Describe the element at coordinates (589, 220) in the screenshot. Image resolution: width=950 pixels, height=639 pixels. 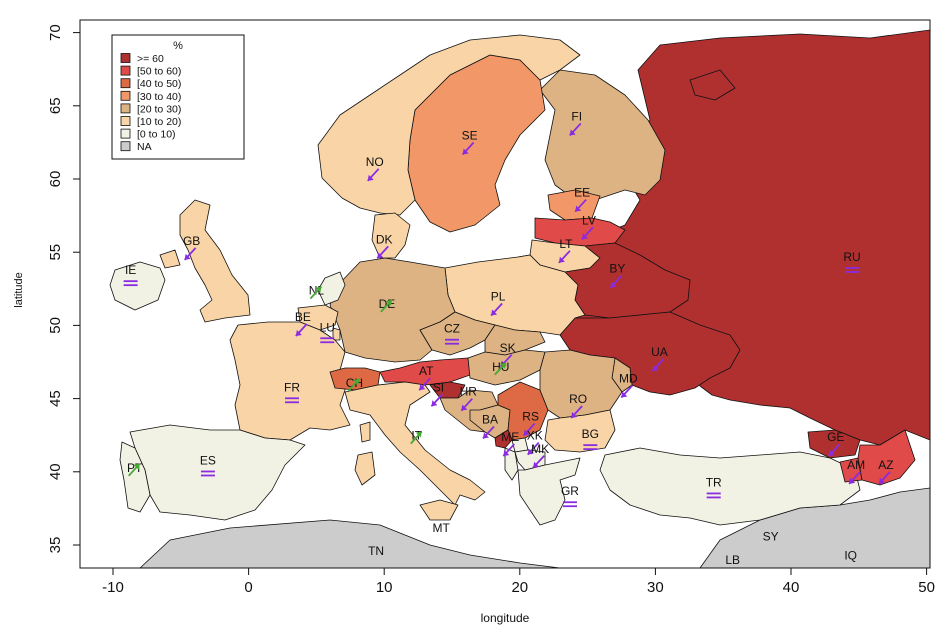
I see `country-label: LV` at that location.